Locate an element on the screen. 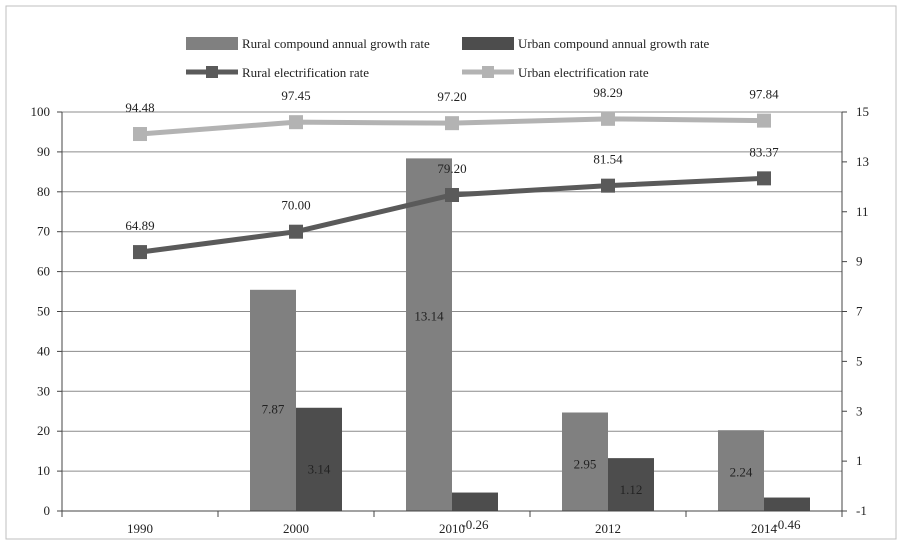 The image size is (902, 545). line-data-label: 70.00 is located at coordinates (295, 205).